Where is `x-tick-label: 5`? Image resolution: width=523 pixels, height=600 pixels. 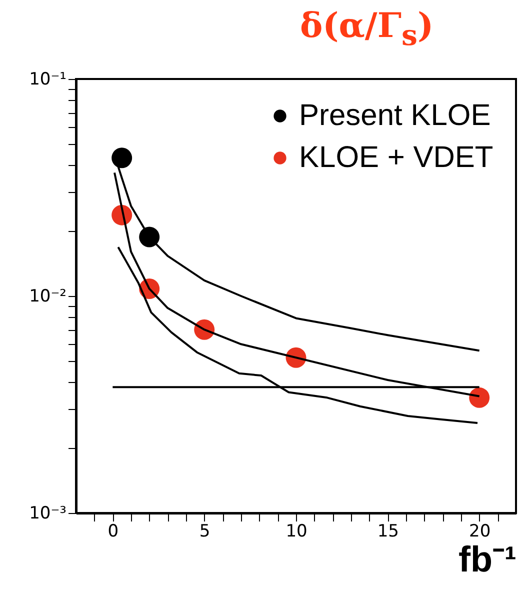
x-tick-label: 5 is located at coordinates (204, 532).